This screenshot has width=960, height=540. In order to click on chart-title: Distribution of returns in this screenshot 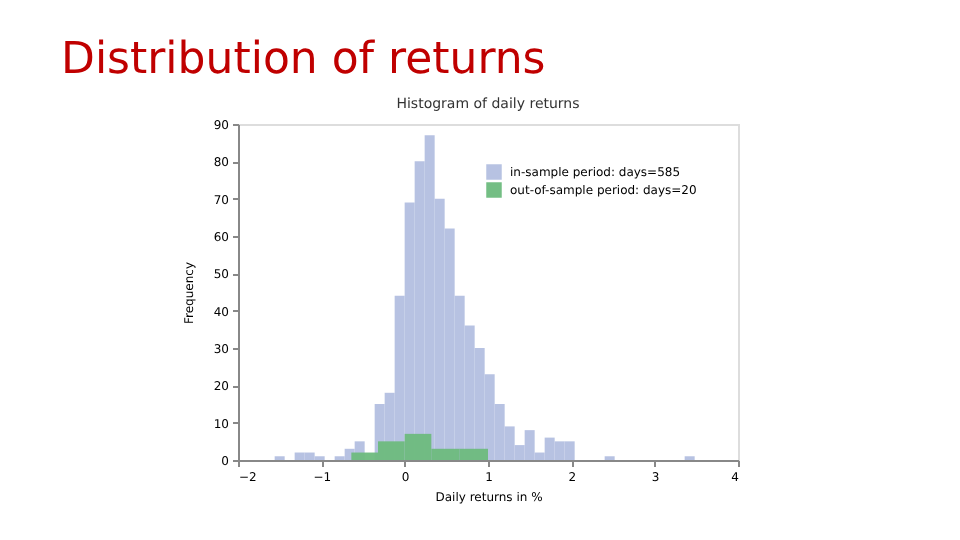, I will do `click(303, 60)`.